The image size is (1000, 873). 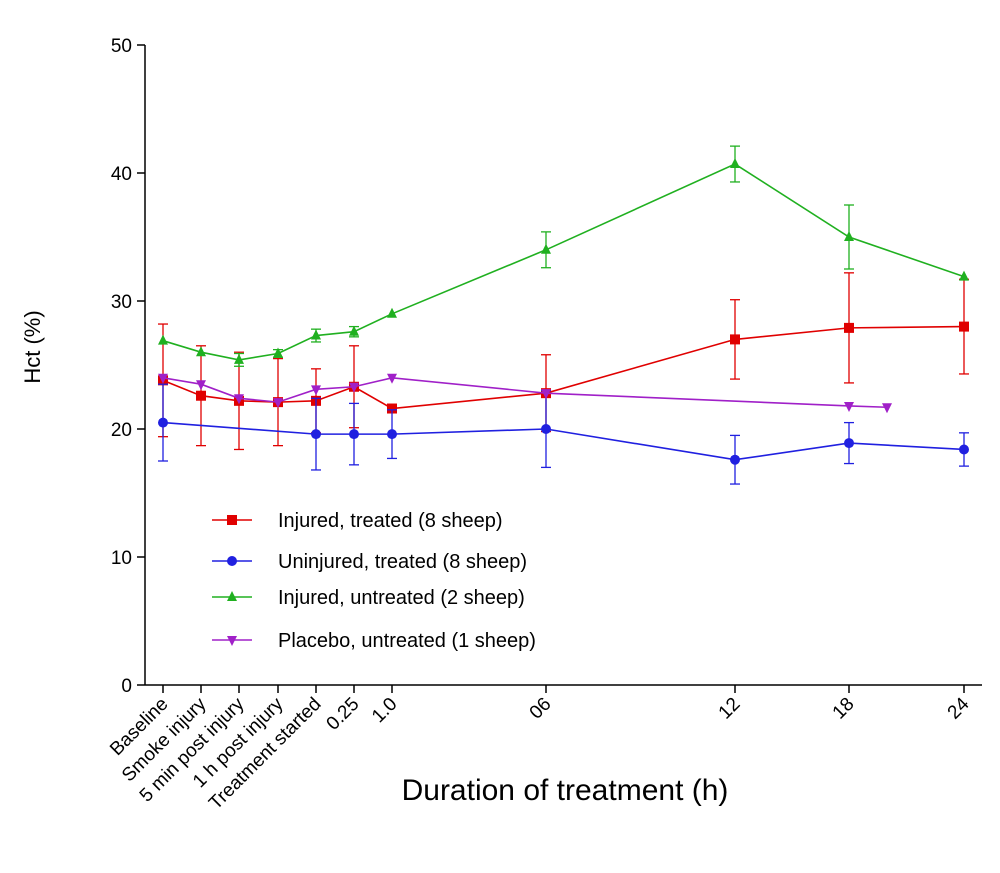 I want to click on legend-item: Injured, treated (8 sheep), so click(x=357, y=521).